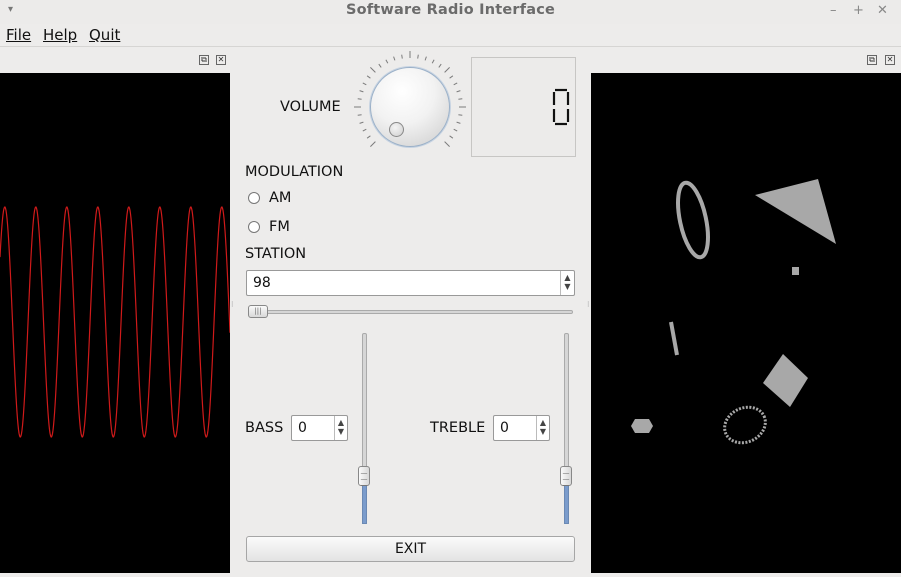 The image size is (901, 577). I want to click on menu-quit: Quit, so click(105, 35).